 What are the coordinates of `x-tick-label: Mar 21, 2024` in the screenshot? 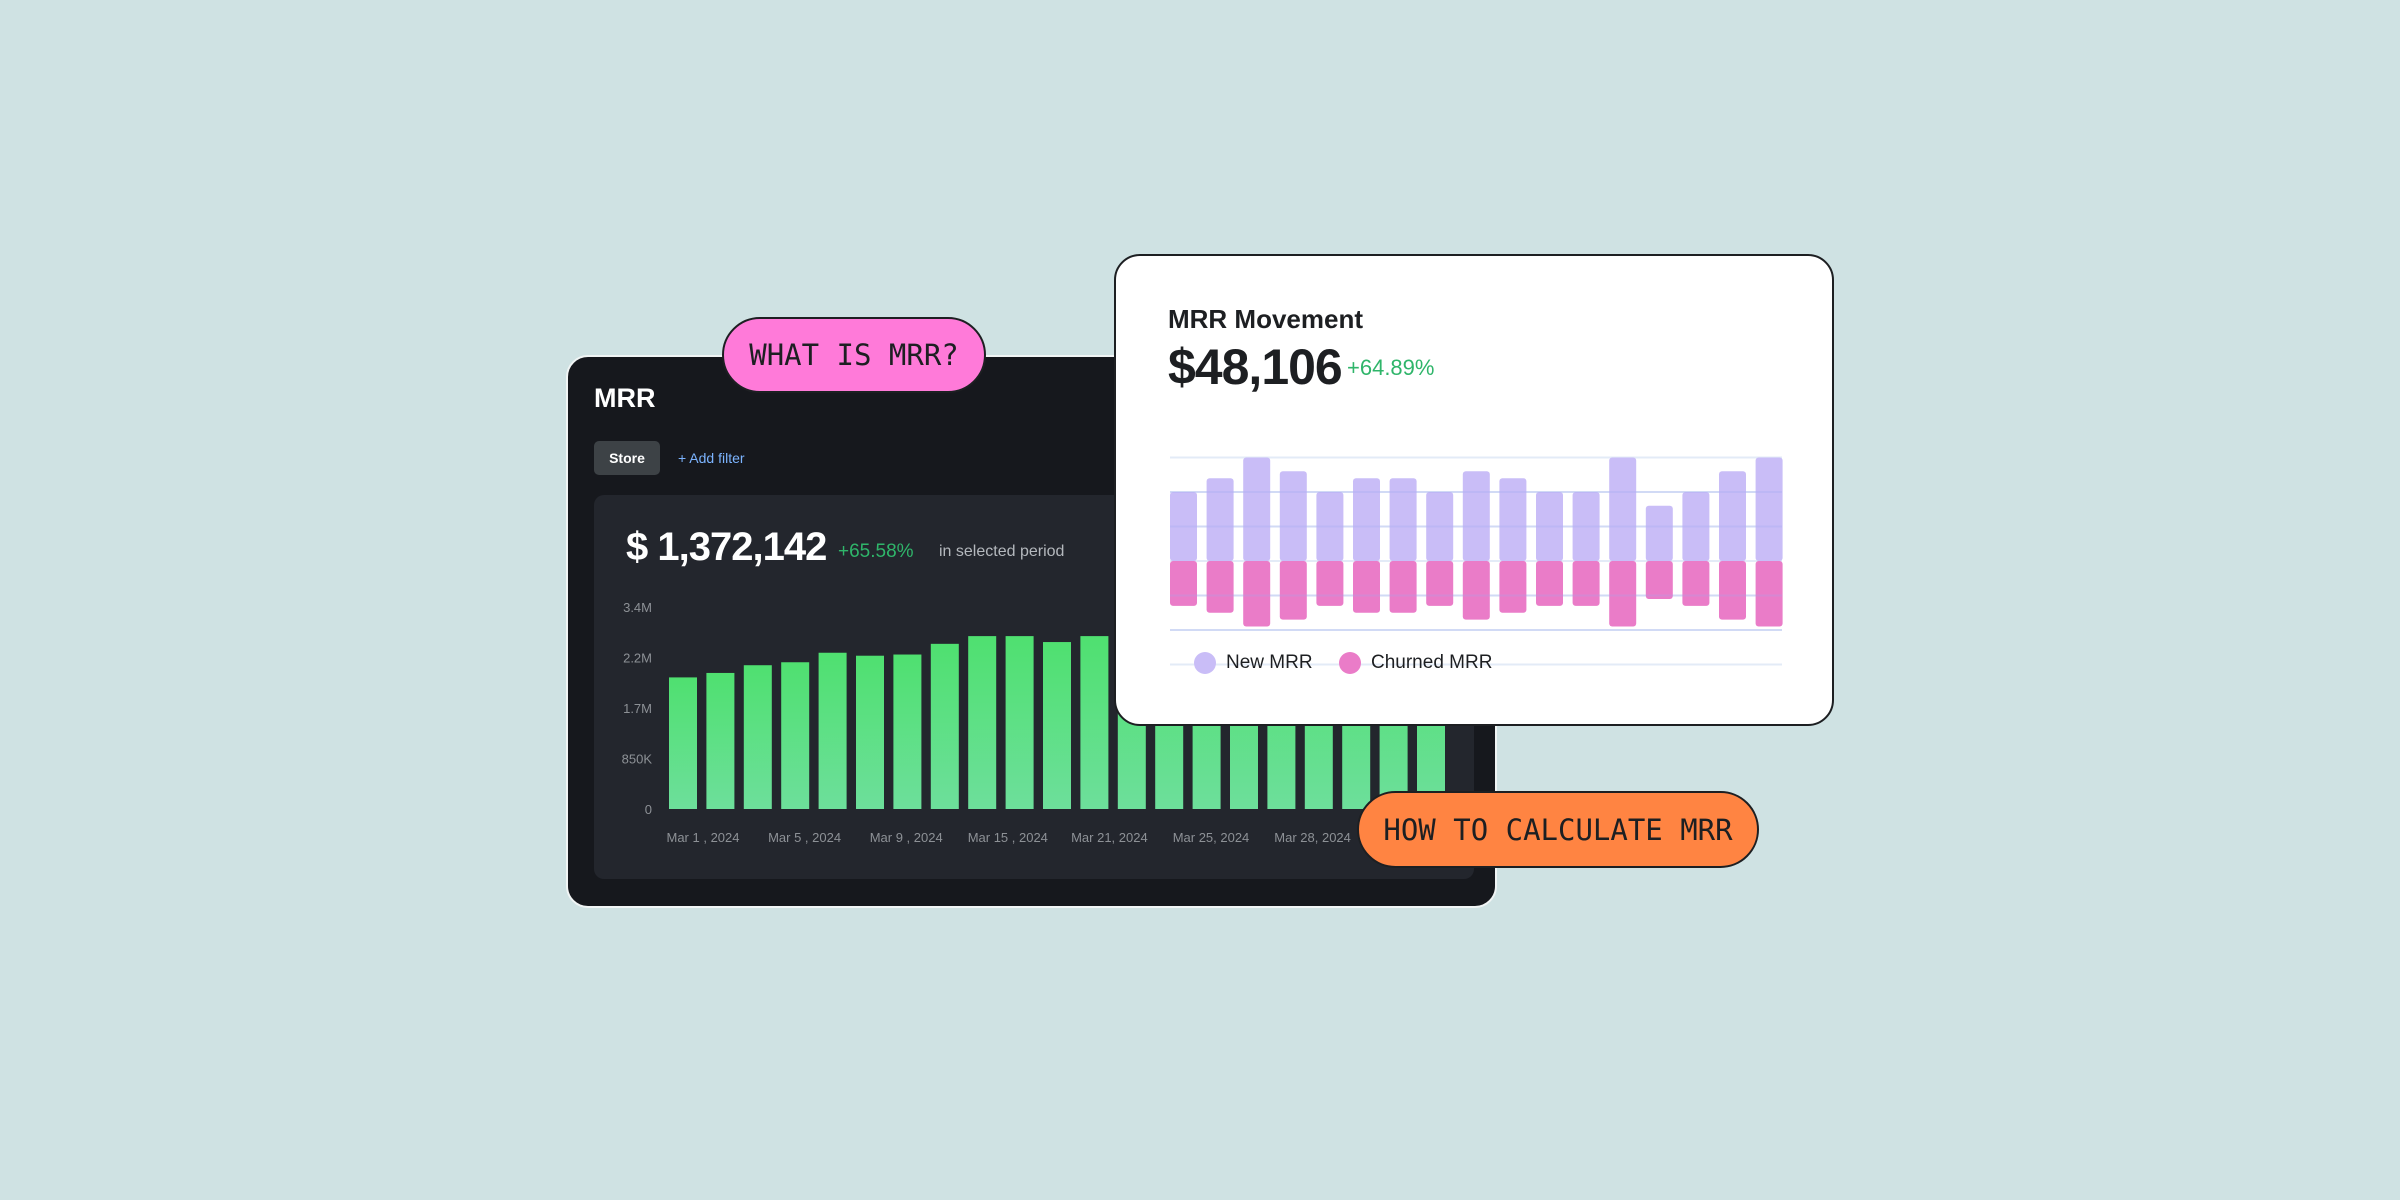 It's located at (1109, 837).